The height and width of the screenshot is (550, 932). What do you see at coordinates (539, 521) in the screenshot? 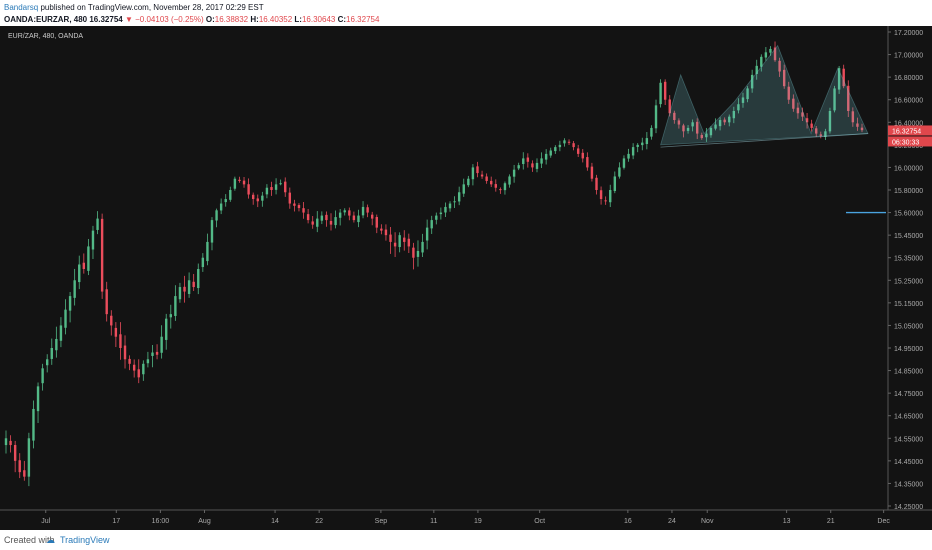
I see `time-tick-label: Oct` at bounding box center [539, 521].